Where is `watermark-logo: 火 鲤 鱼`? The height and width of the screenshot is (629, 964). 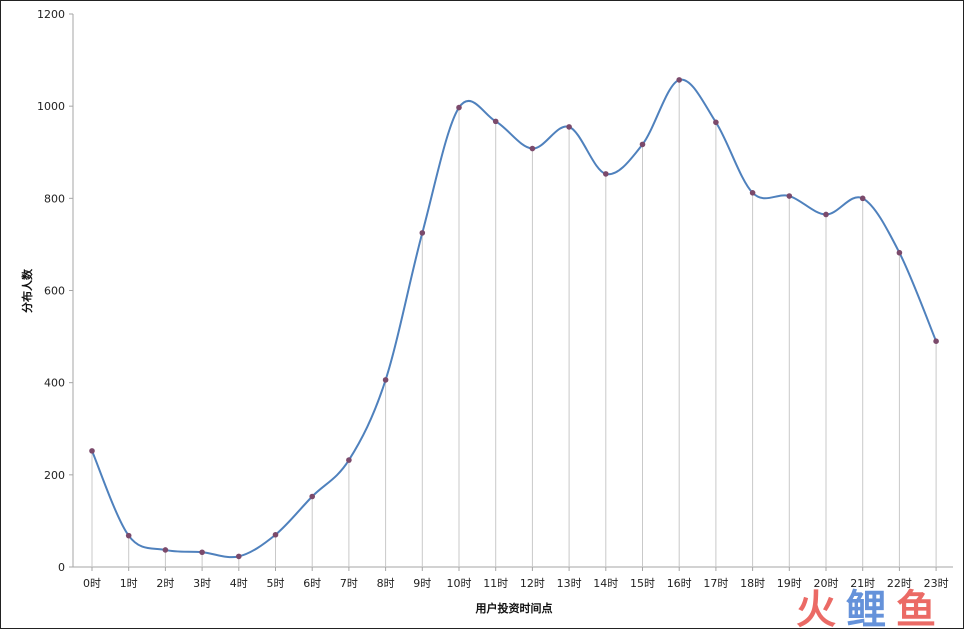
watermark-logo: 火 鲤 鱼 is located at coordinates (866, 607).